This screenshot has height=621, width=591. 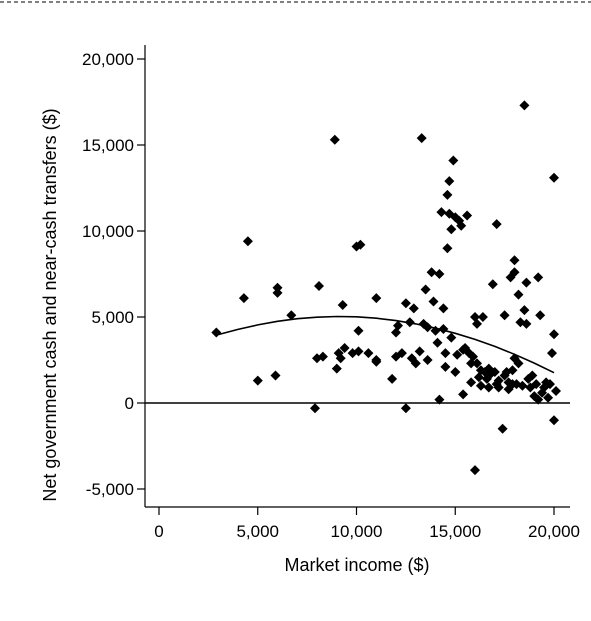 I want to click on y-tick-label: 0, so click(x=129, y=403).